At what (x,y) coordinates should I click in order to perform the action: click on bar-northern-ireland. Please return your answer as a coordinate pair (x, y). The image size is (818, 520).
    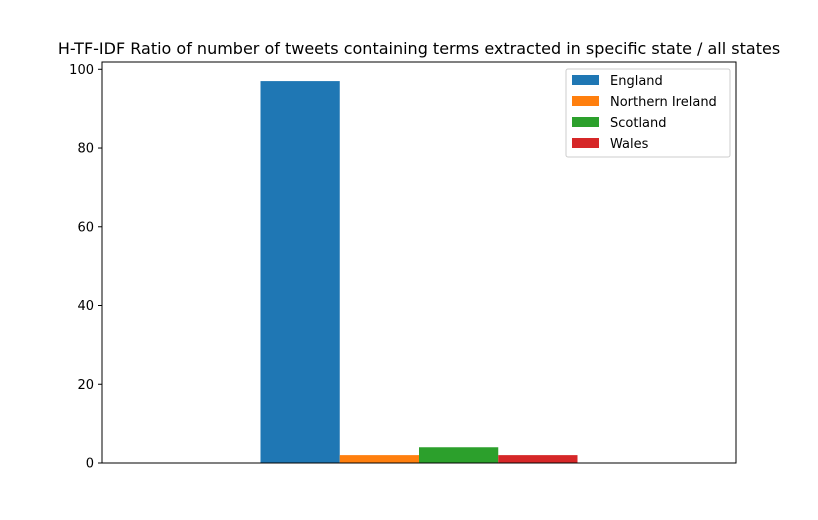
    Looking at the image, I should click on (379, 459).